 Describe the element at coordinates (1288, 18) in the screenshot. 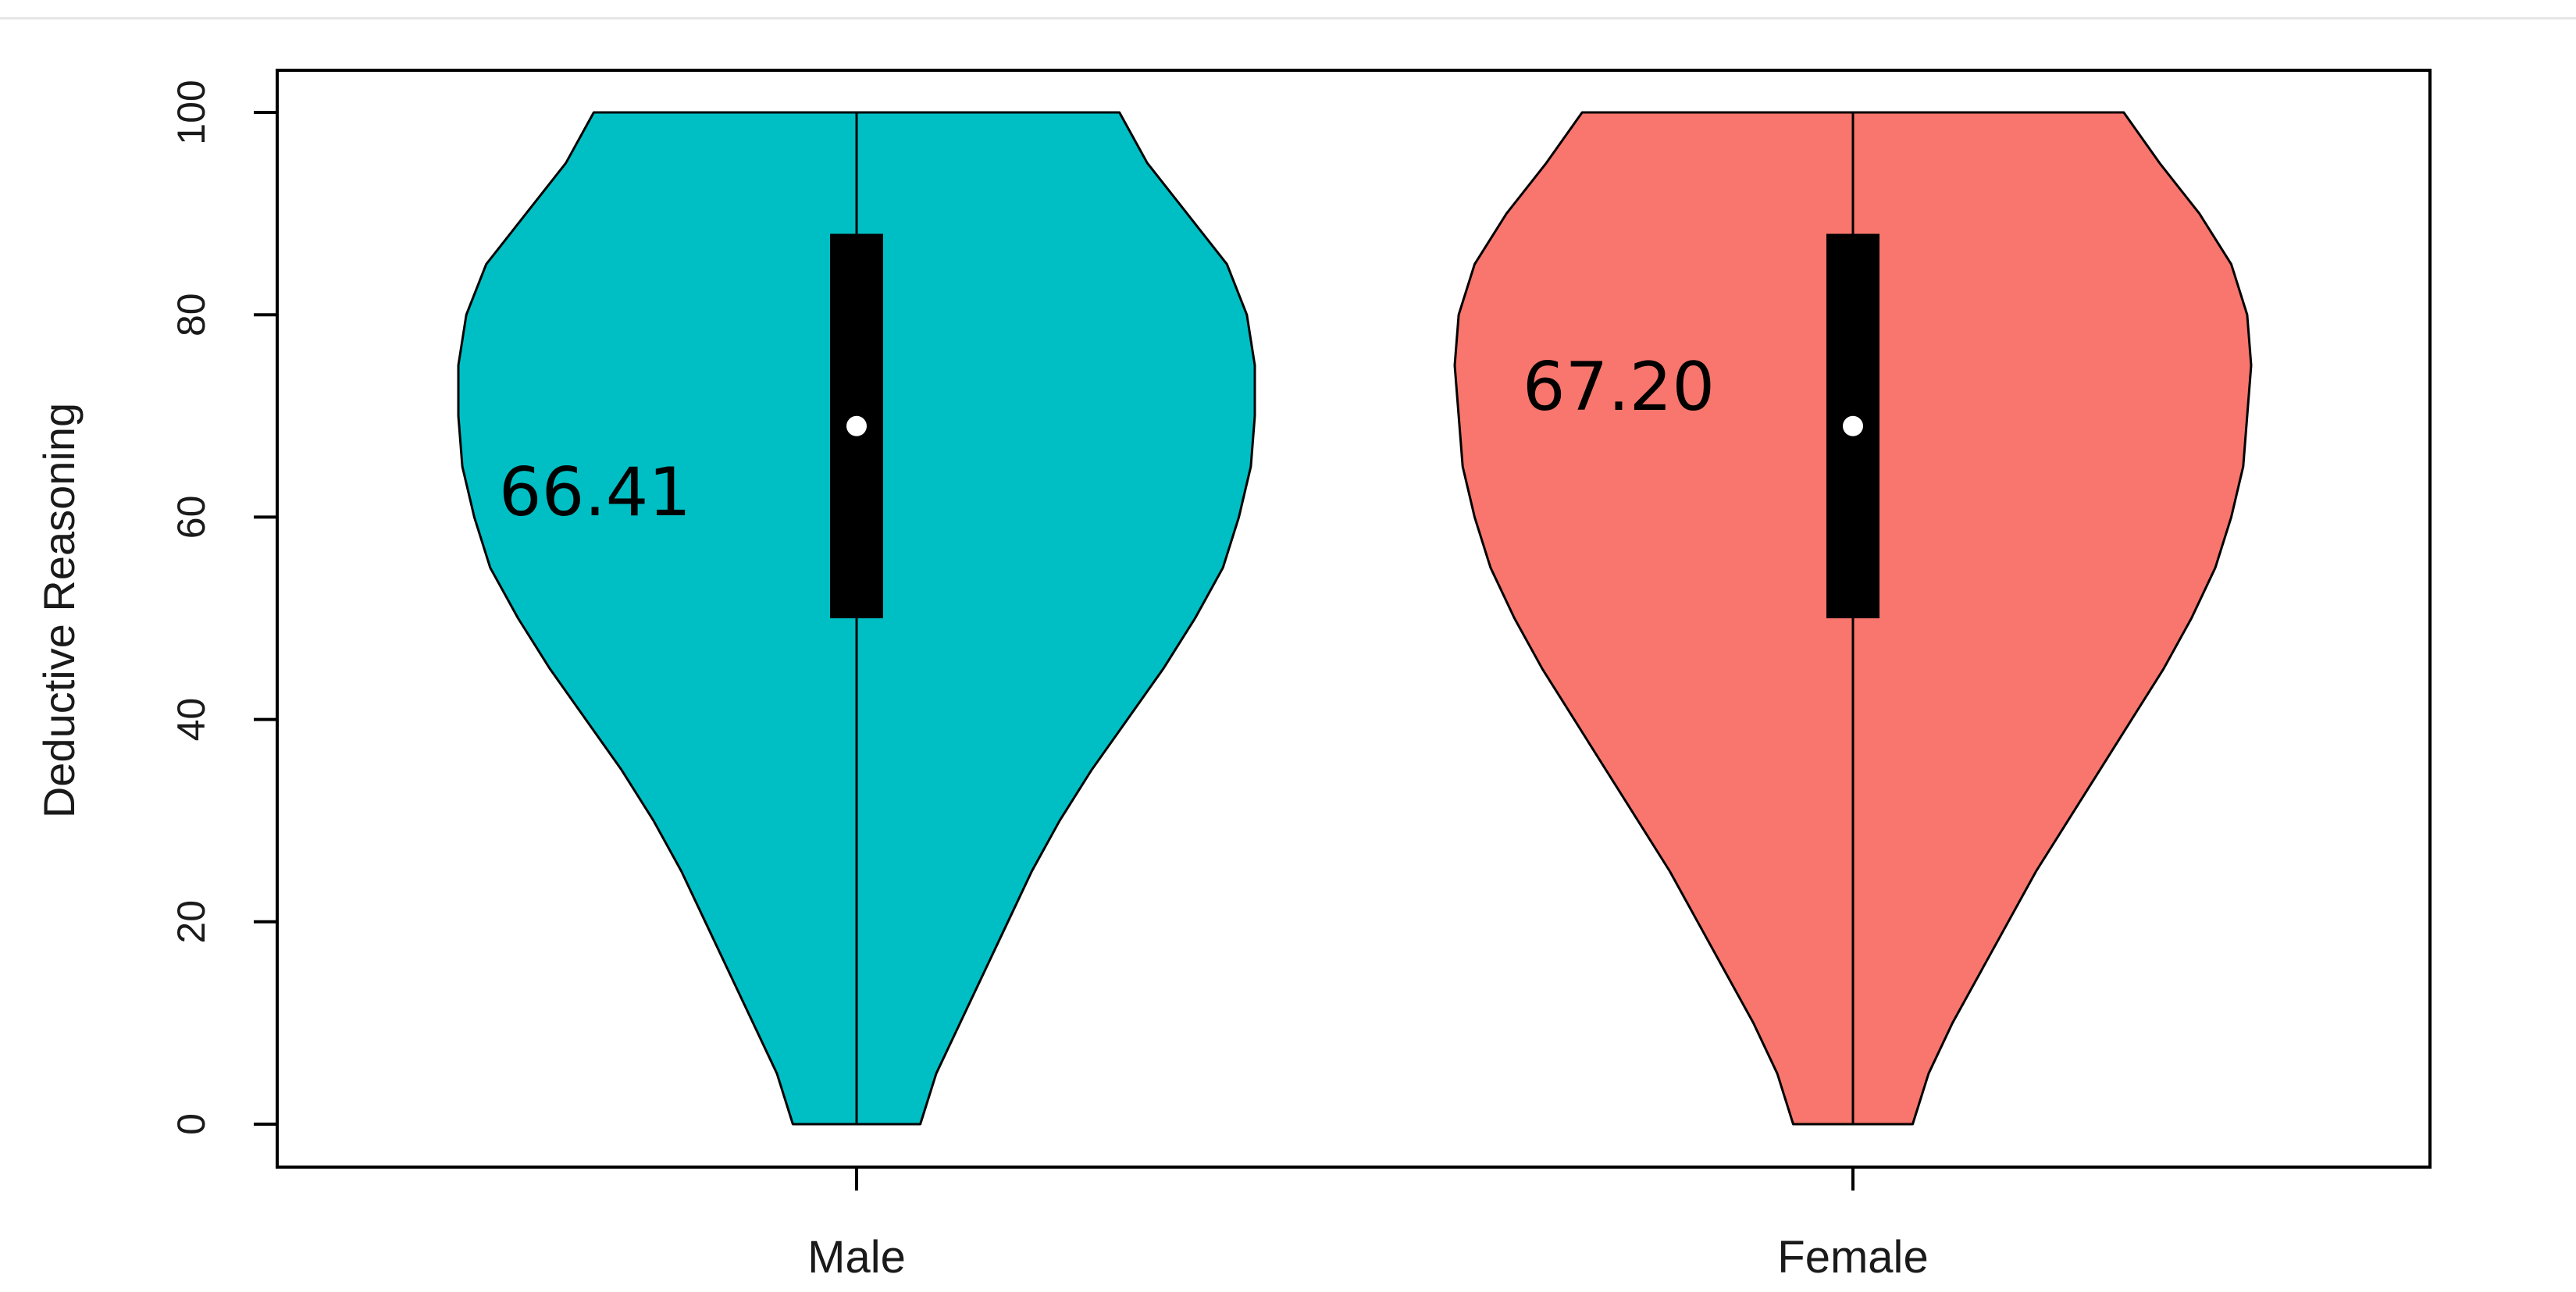

I see `top-rule` at that location.